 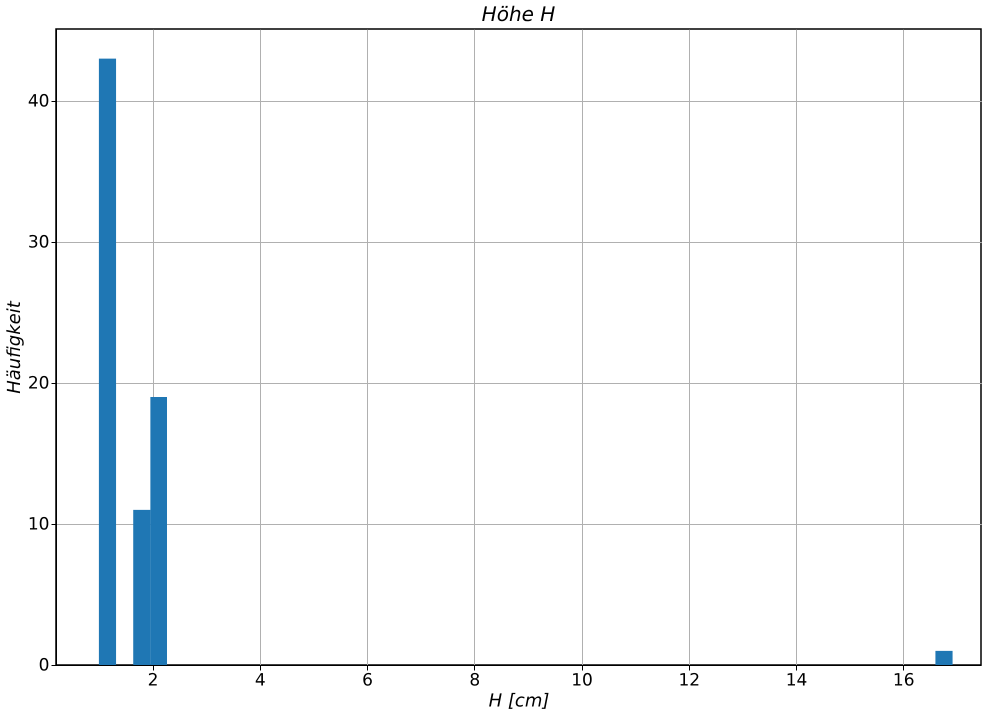 What do you see at coordinates (367, 680) in the screenshot?
I see `x-tick-label: 6` at bounding box center [367, 680].